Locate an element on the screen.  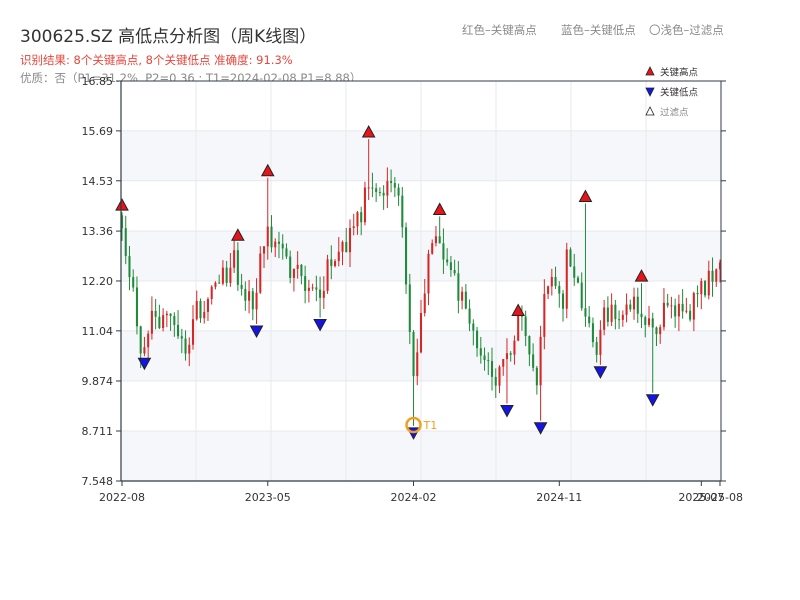
x-tick-label: 2022-08 is located at coordinates (122, 497).